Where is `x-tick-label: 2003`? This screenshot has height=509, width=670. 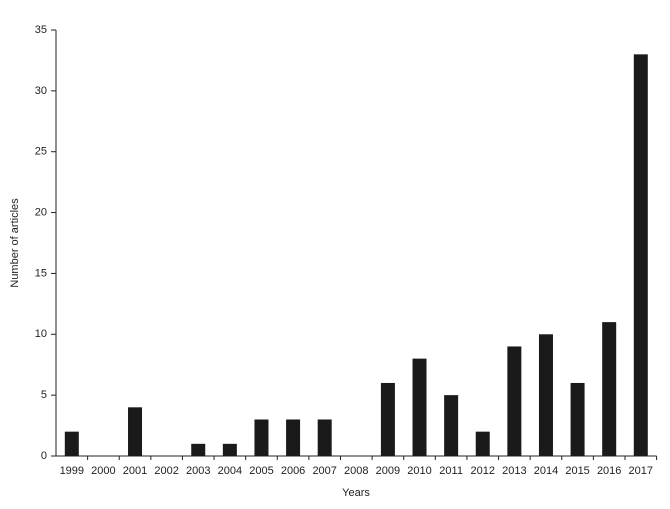
x-tick-label: 2003 is located at coordinates (198, 471).